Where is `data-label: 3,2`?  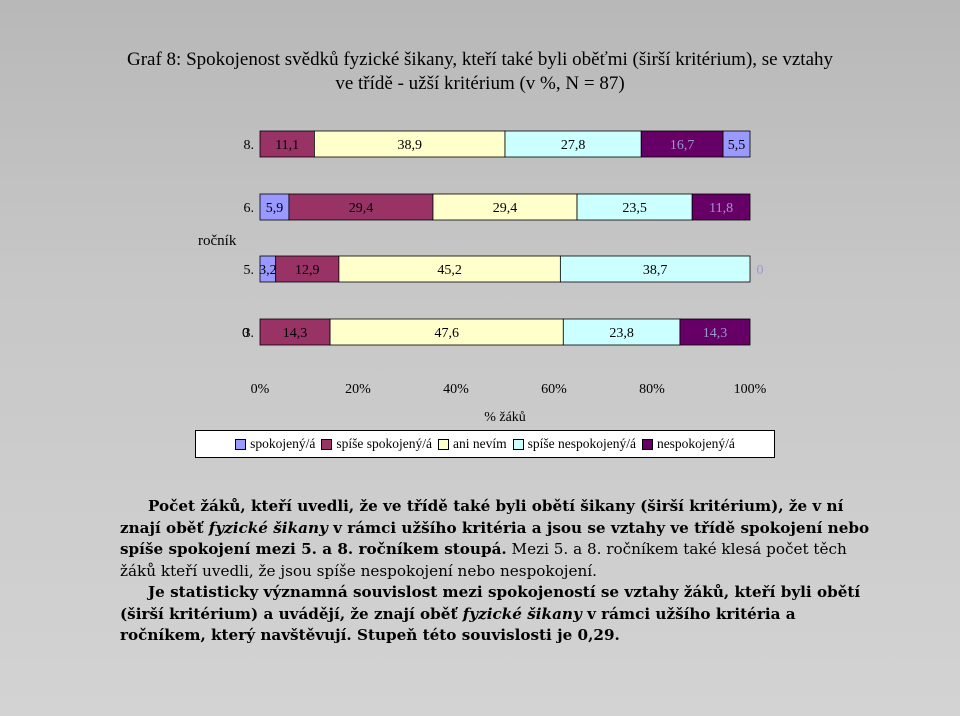
data-label: 3,2 is located at coordinates (268, 270).